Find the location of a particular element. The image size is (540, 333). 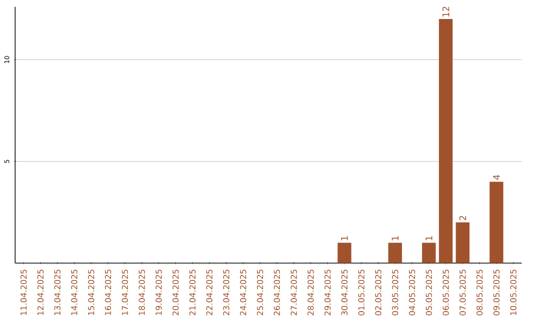

x-tick-label: 06.05.2025 is located at coordinates (445, 293).